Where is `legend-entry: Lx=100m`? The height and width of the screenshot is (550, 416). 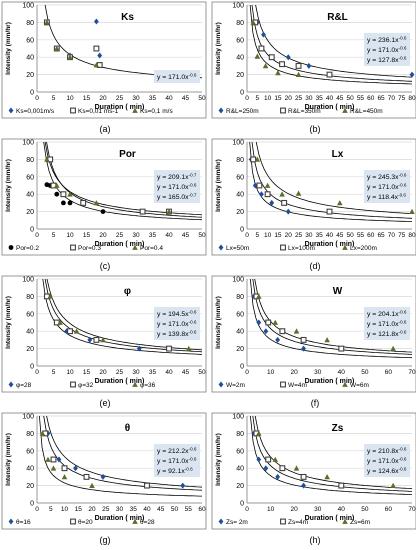
legend-entry: Lx=100m is located at coordinates (297, 248).